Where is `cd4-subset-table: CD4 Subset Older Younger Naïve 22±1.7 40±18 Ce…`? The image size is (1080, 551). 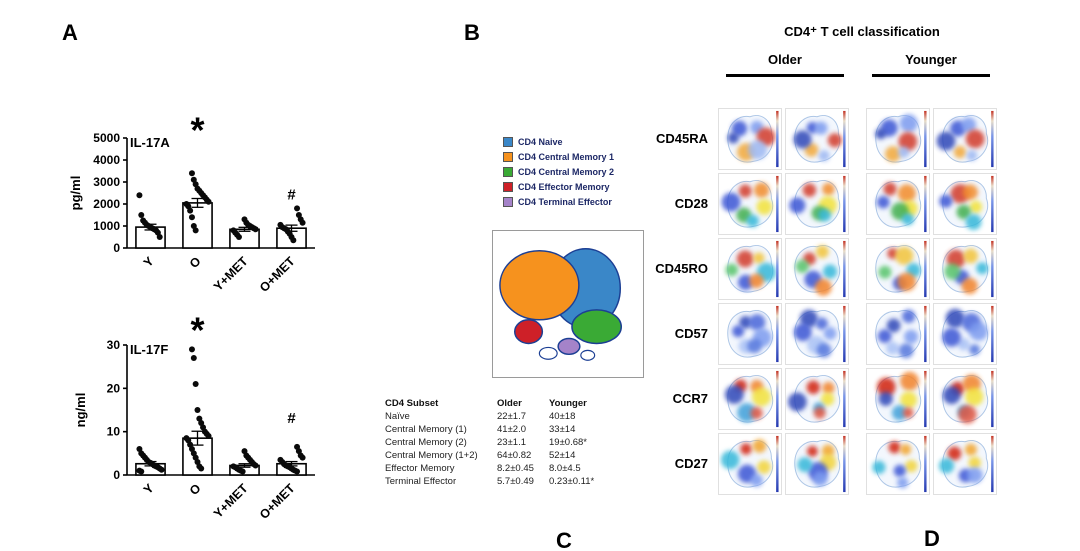 cd4-subset-table: CD4 Subset Older Younger Naïve 22±1.7 40±18 Ce… is located at coordinates (503, 442).